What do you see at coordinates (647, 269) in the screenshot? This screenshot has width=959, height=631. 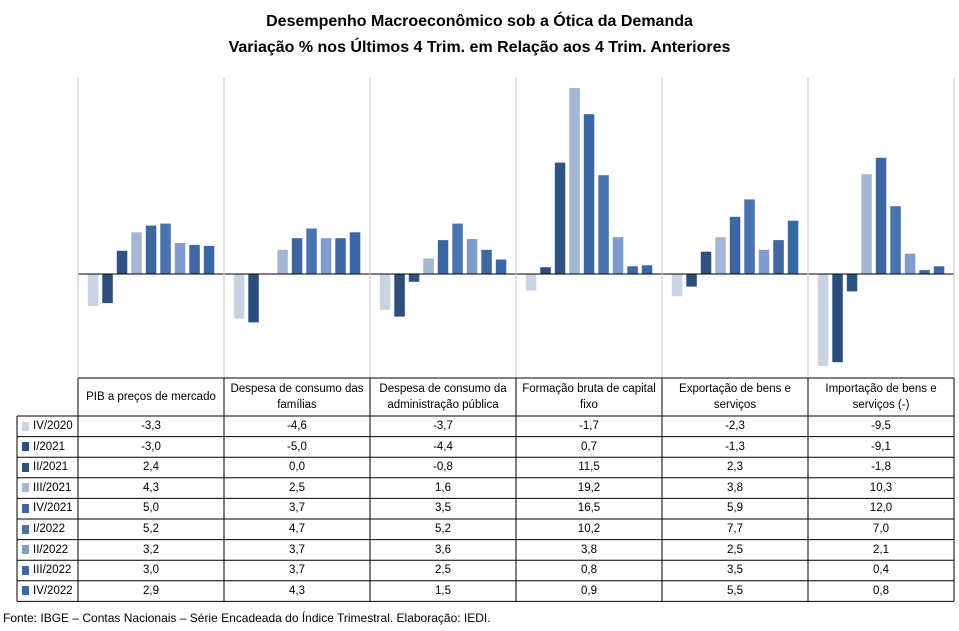 I see `bar-IV-2022-cat3` at bounding box center [647, 269].